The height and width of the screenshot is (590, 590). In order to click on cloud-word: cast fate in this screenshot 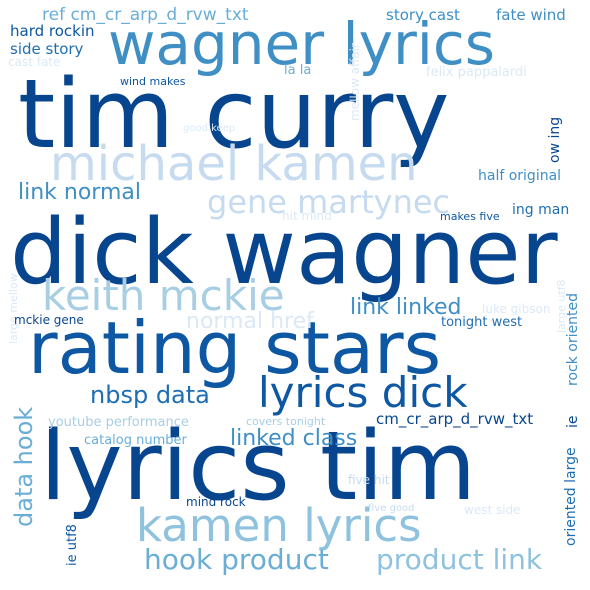, I will do `click(34, 62)`.